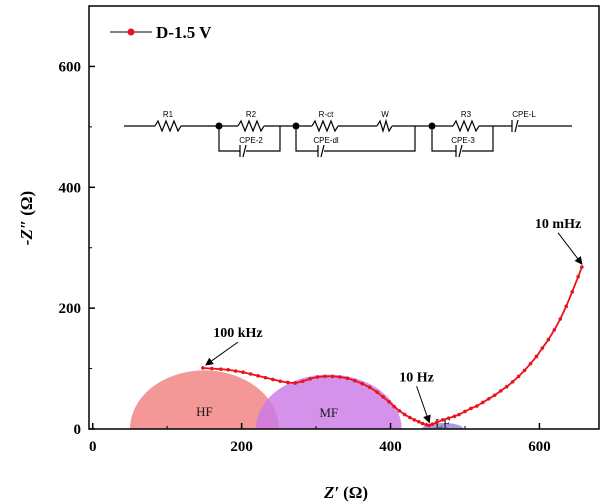  Describe the element at coordinates (237, 333) in the screenshot. I see `annotation-label: 100 kHz` at that location.